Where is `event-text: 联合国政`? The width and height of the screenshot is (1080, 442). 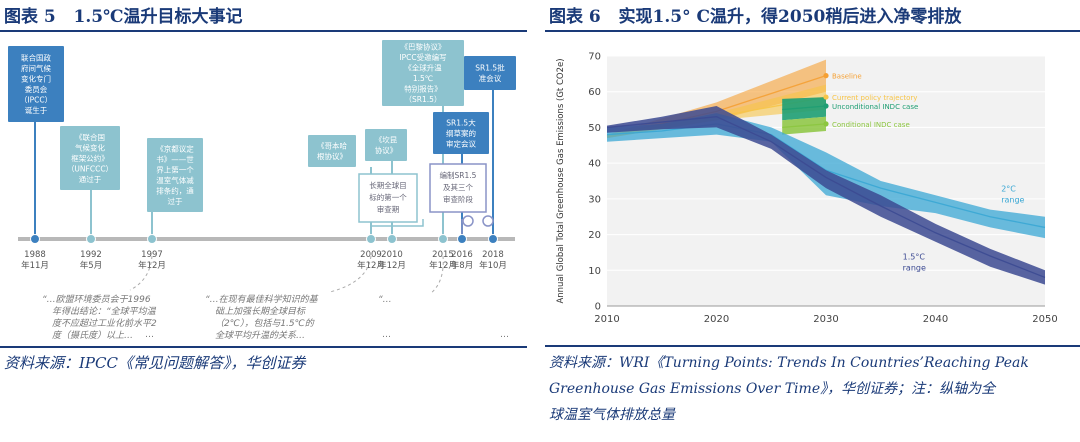
event-text: 联合国政 is located at coordinates (36, 58).